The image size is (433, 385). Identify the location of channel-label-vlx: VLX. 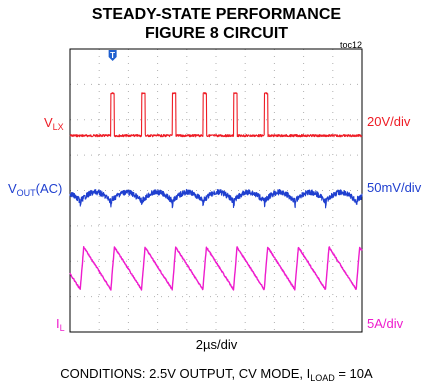
(54, 123).